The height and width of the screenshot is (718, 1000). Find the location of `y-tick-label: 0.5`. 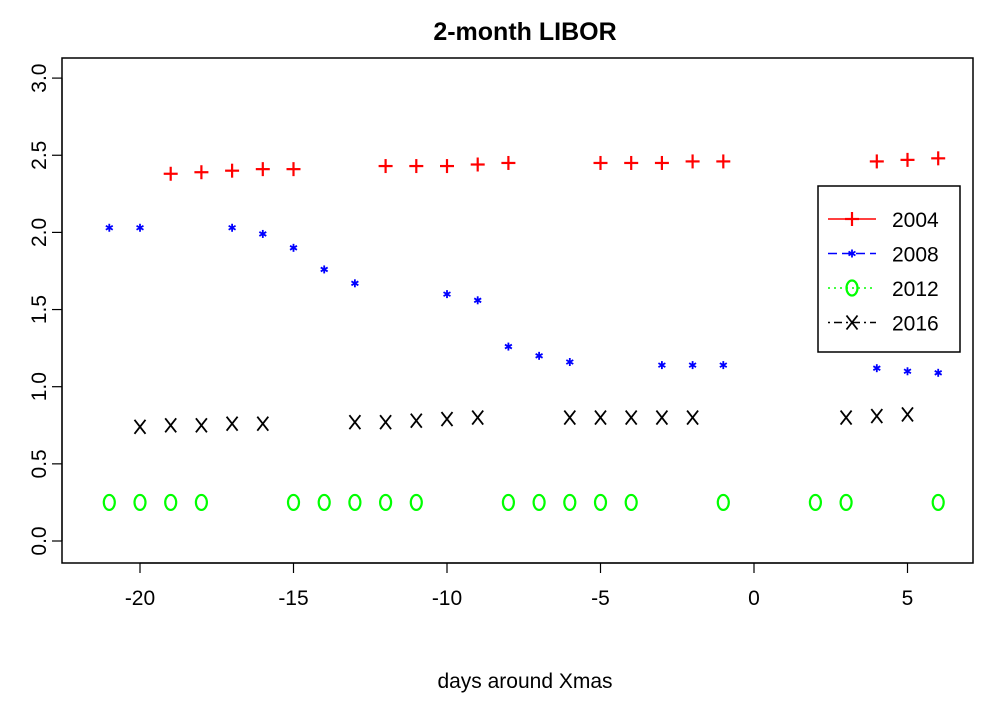

y-tick-label: 0.5 is located at coordinates (39, 463).